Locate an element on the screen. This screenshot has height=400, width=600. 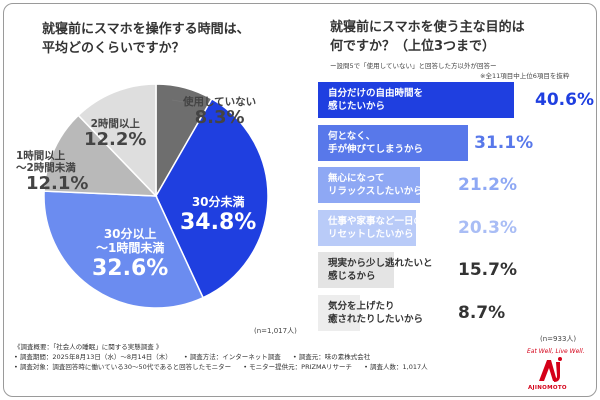
pie-label-1to2h: 1時間以上 ～2時間未満 12.1% is located at coordinates (52, 172).